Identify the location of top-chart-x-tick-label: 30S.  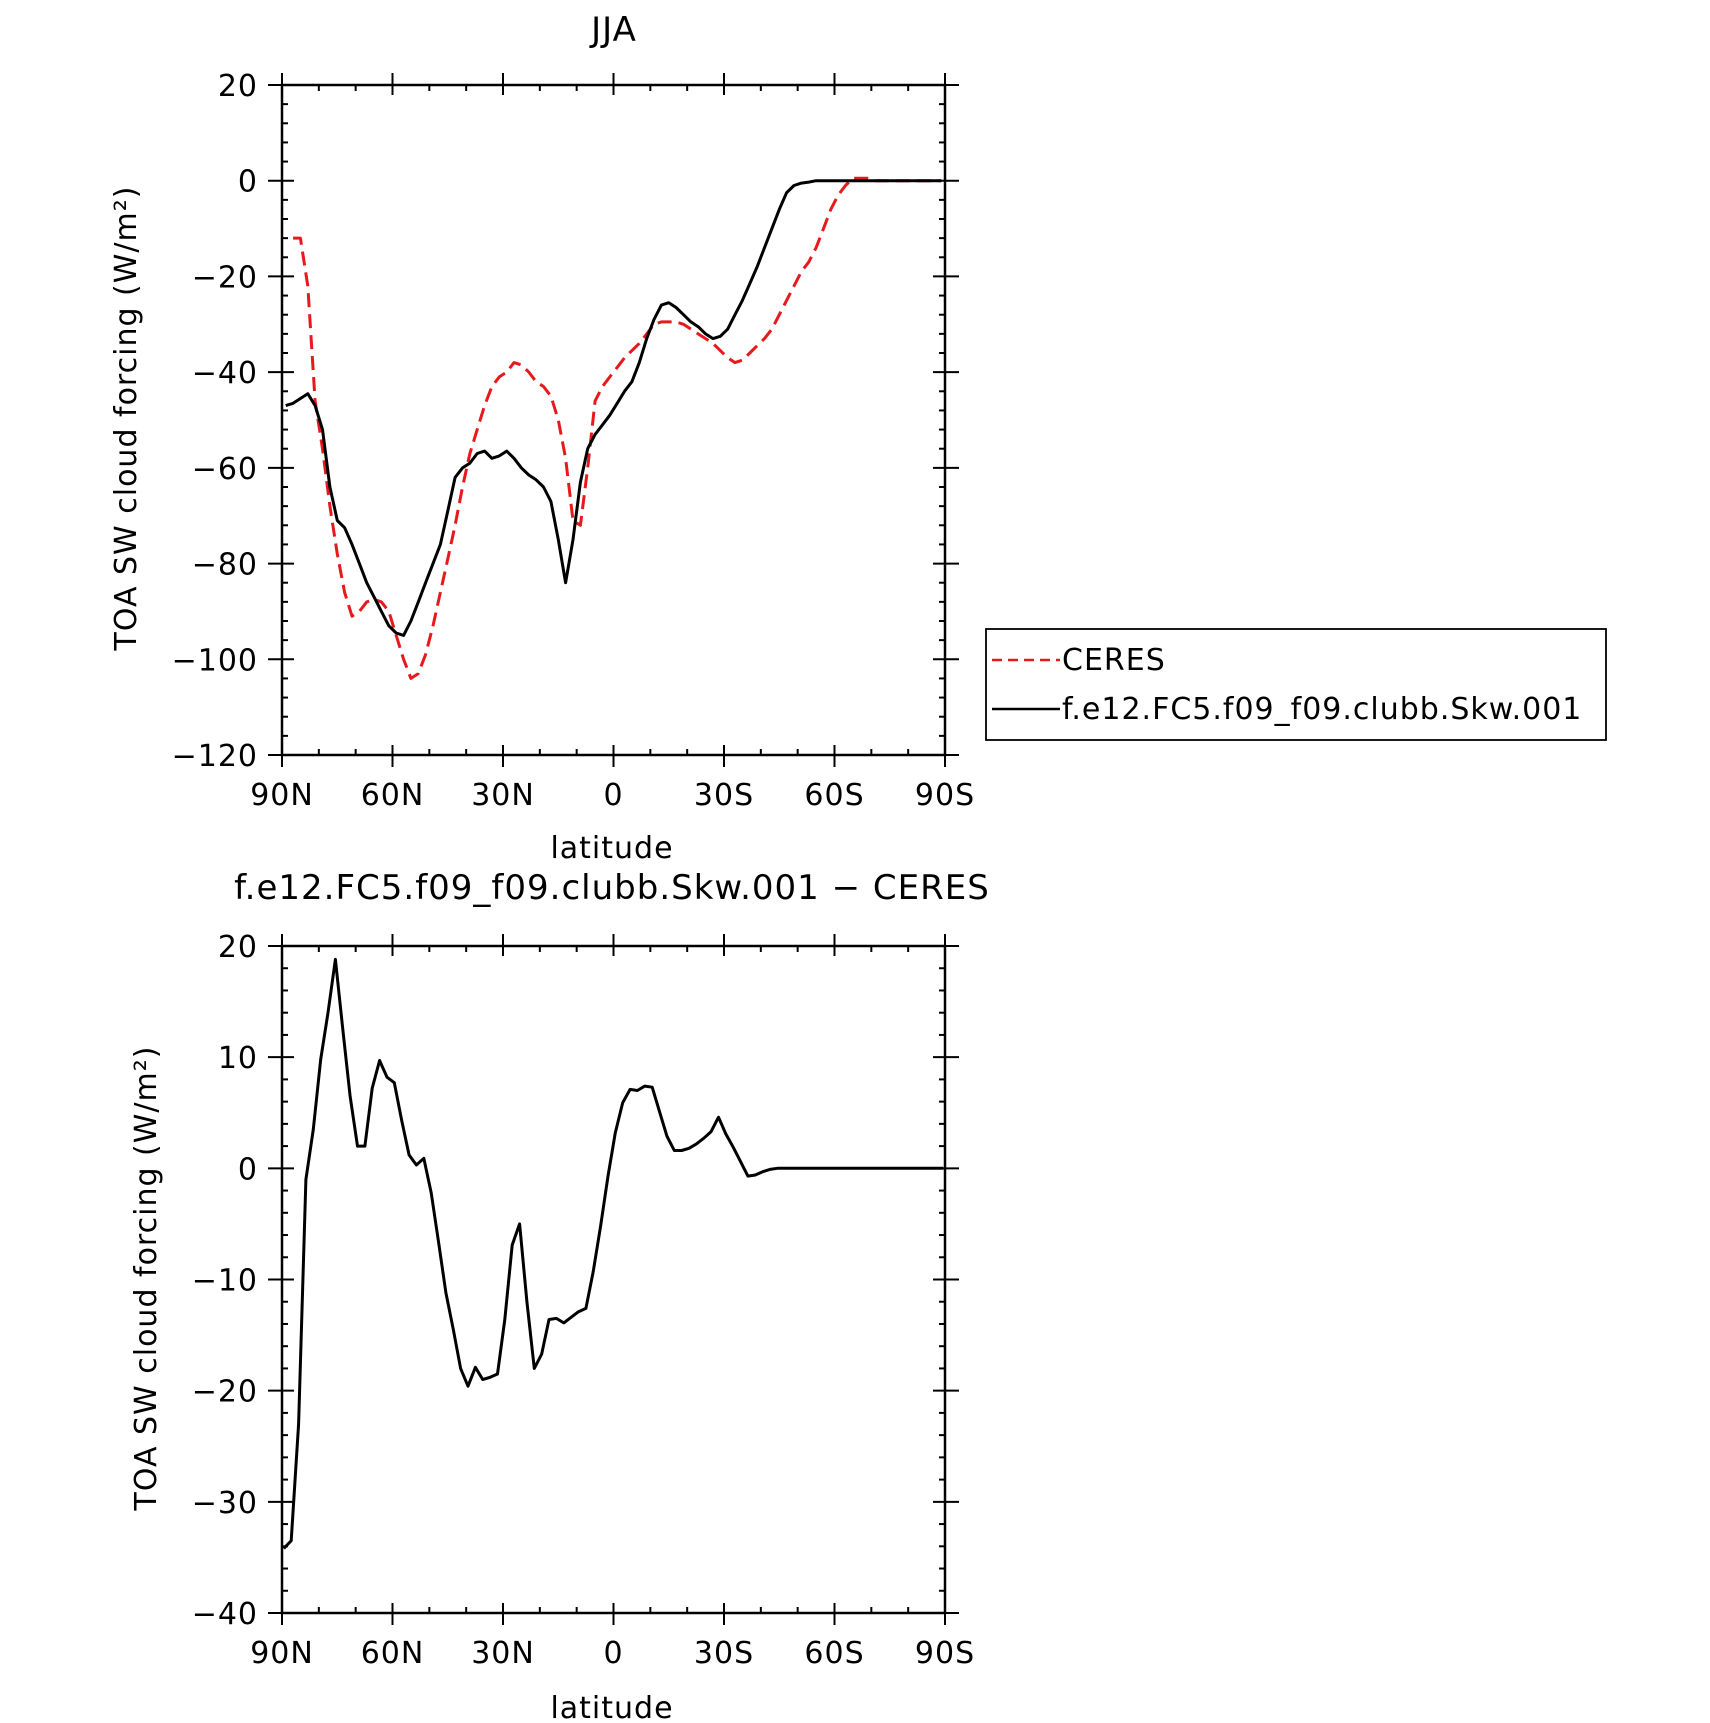
(724, 795).